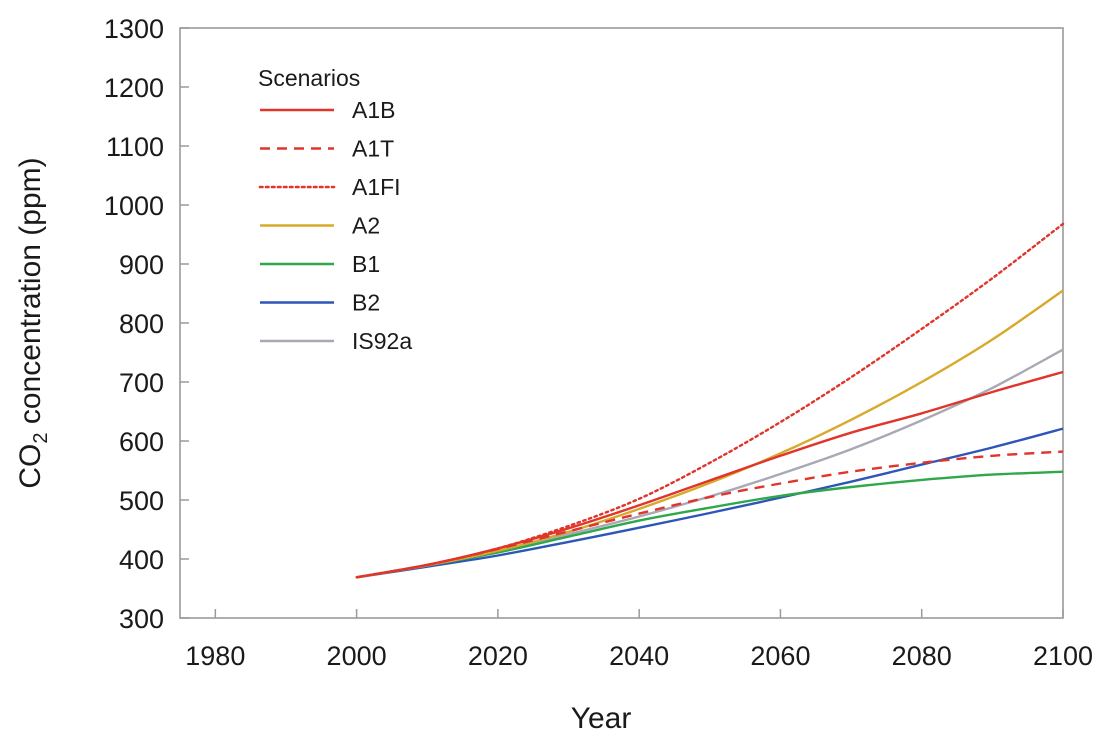  What do you see at coordinates (134, 29) in the screenshot?
I see `y-tick-label: 1300` at bounding box center [134, 29].